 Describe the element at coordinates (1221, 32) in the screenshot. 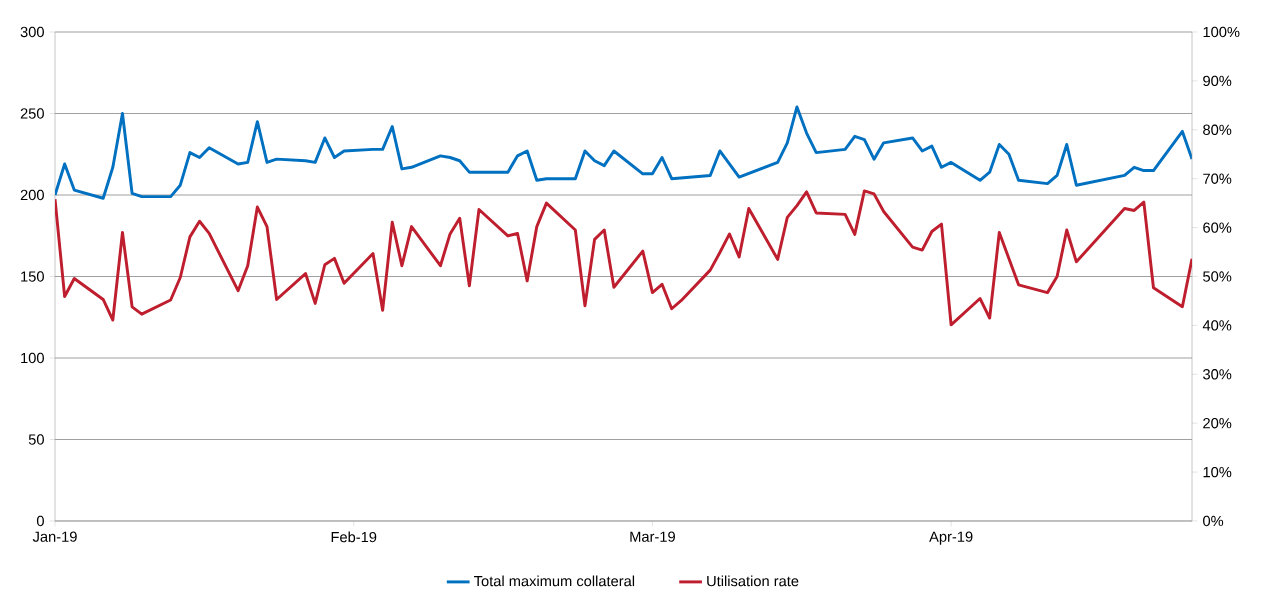

I see `y2-tick-label: 100%` at that location.